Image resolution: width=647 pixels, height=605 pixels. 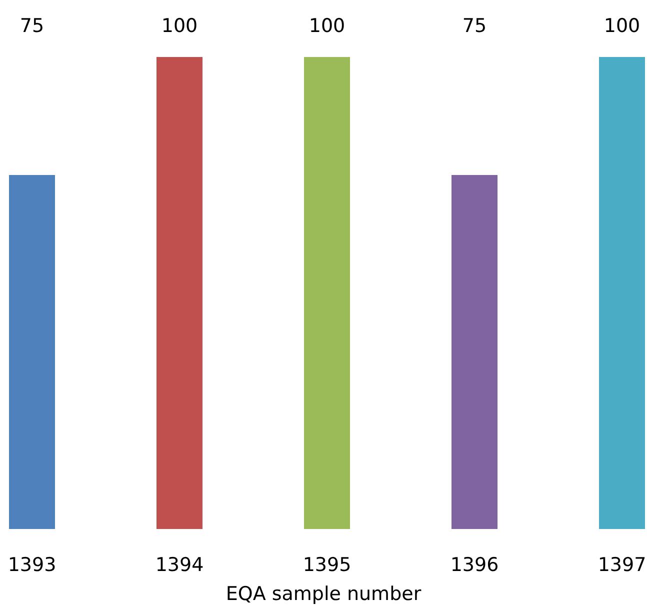 I want to click on x-tick-label: 1396, so click(x=474, y=565).